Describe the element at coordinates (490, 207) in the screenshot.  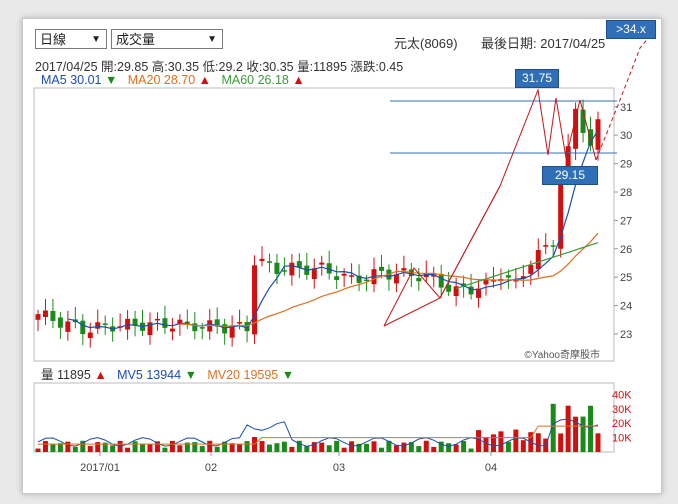
I see `pattern-line` at that location.